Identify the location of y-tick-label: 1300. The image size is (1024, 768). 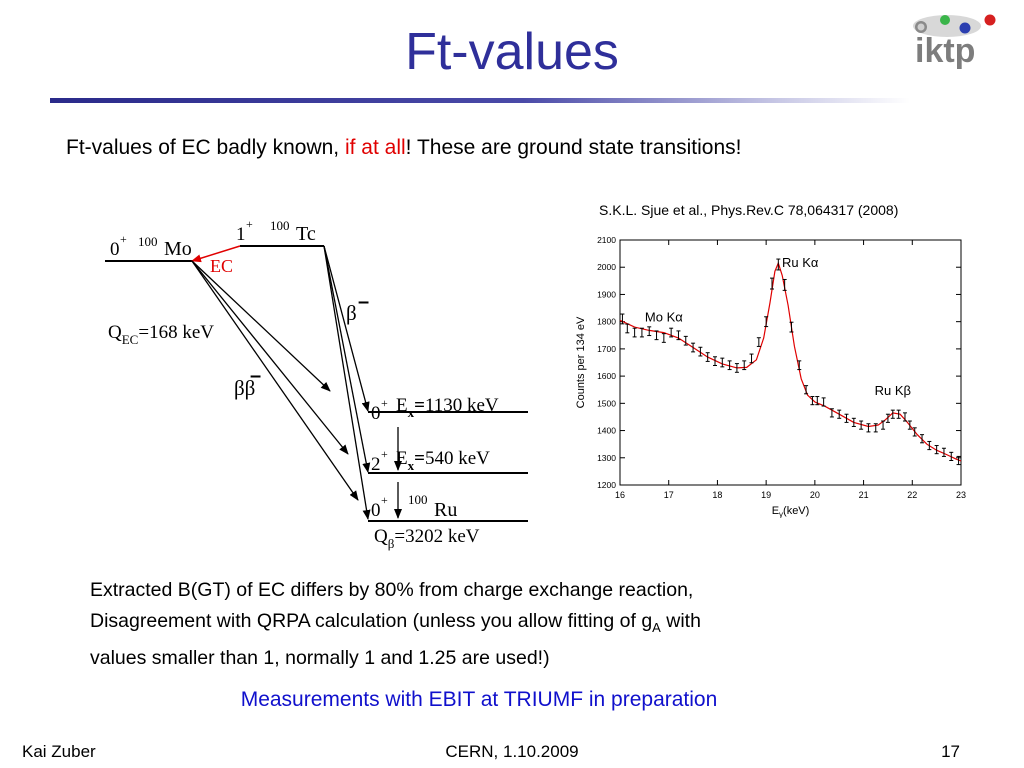
(606, 458).